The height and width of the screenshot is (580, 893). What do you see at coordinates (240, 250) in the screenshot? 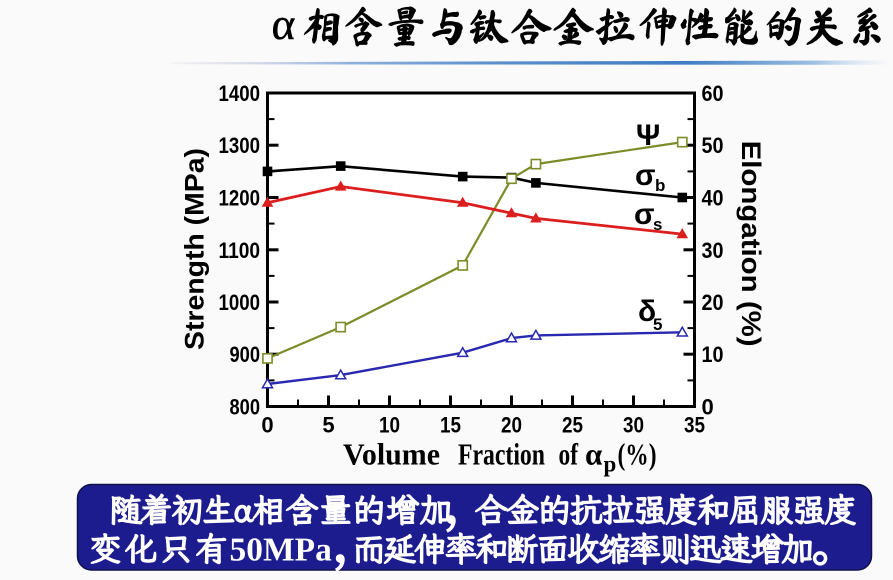
I see `svg-text: 1100` at bounding box center [240, 250].